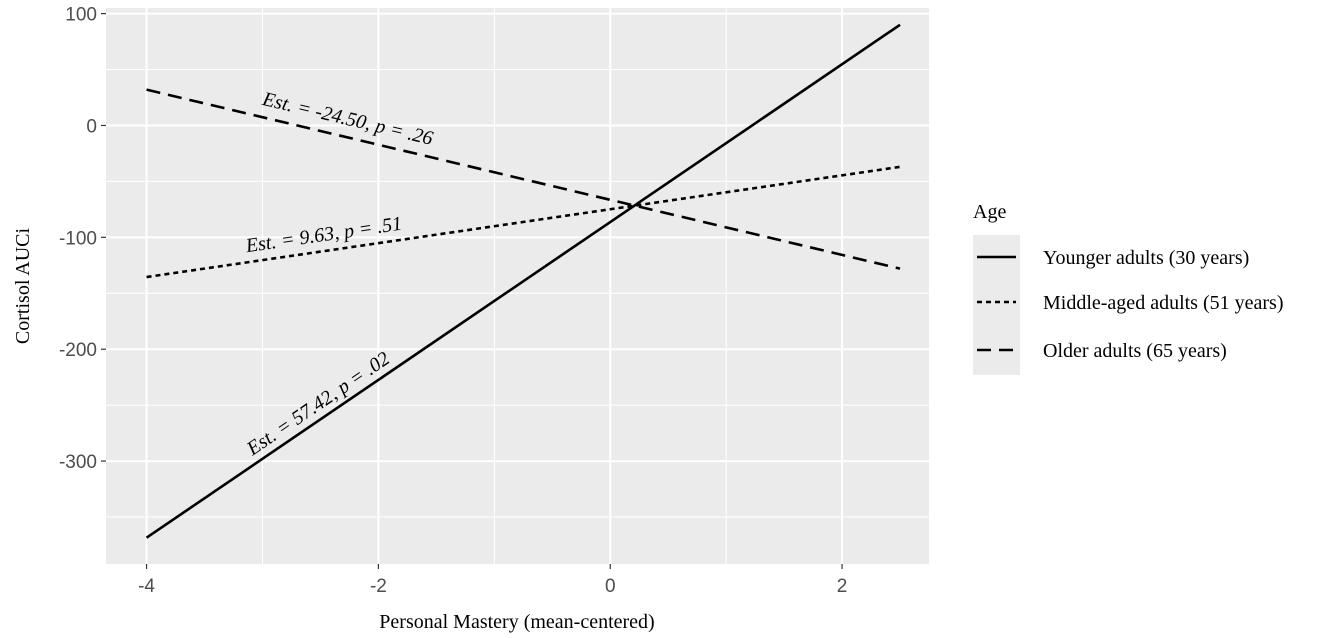 This screenshot has width=1343, height=638. What do you see at coordinates (78, 350) in the screenshot?
I see `y-tick-label: -200` at bounding box center [78, 350].